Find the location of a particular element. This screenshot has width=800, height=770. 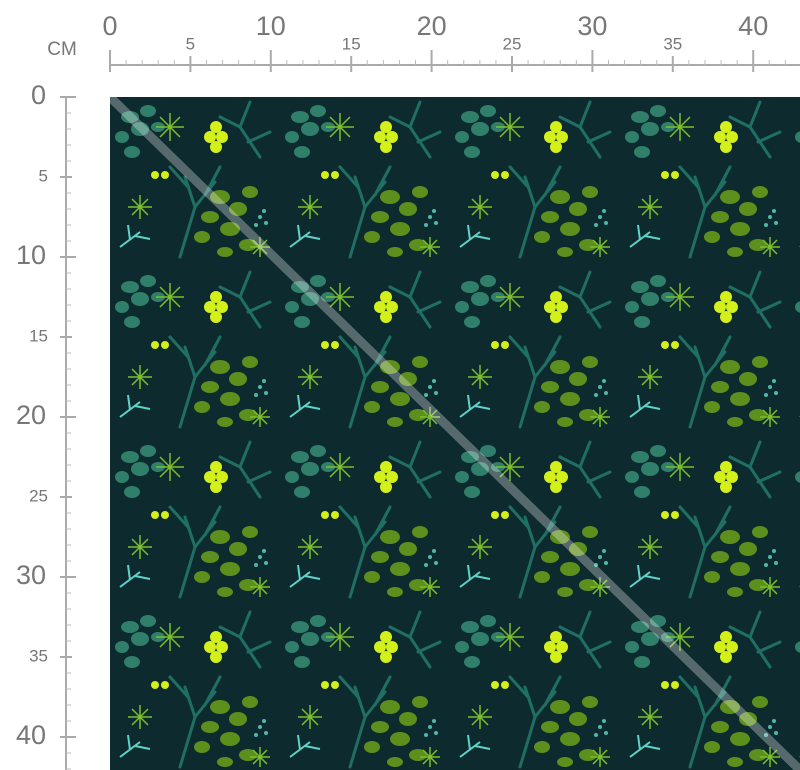

left-tick-label: 15 is located at coordinates (38, 335).